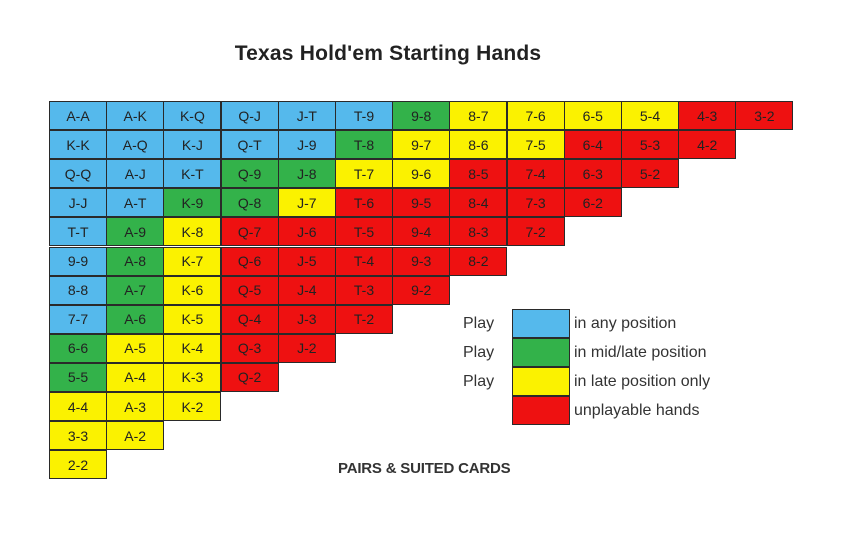  What do you see at coordinates (135, 261) in the screenshot?
I see `hand-cell: A-8` at bounding box center [135, 261].